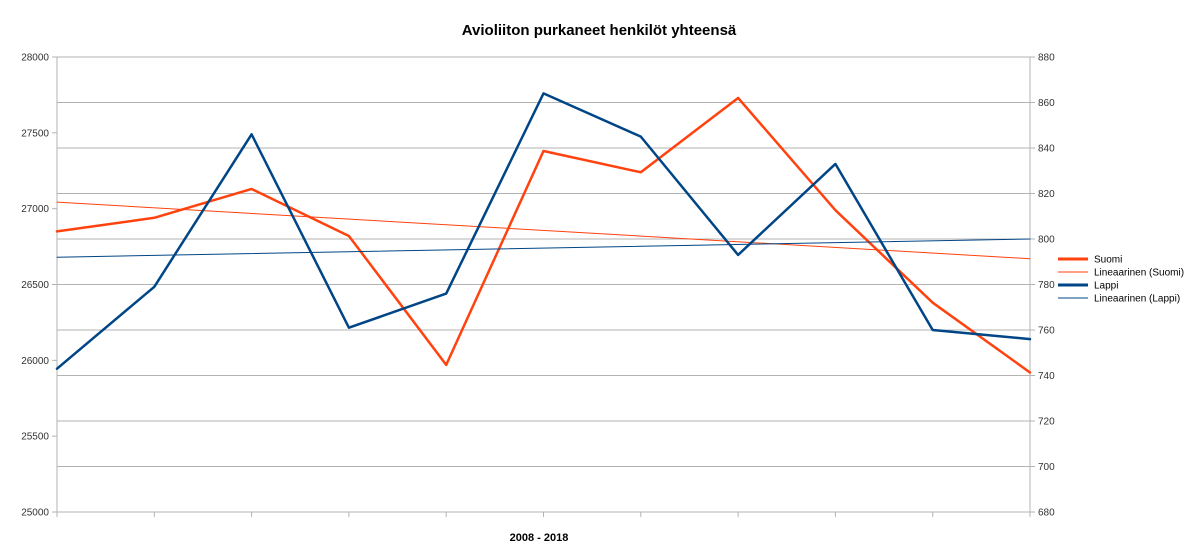  Describe the element at coordinates (35, 209) in the screenshot. I see `left-y-tick-label: 27000` at that location.